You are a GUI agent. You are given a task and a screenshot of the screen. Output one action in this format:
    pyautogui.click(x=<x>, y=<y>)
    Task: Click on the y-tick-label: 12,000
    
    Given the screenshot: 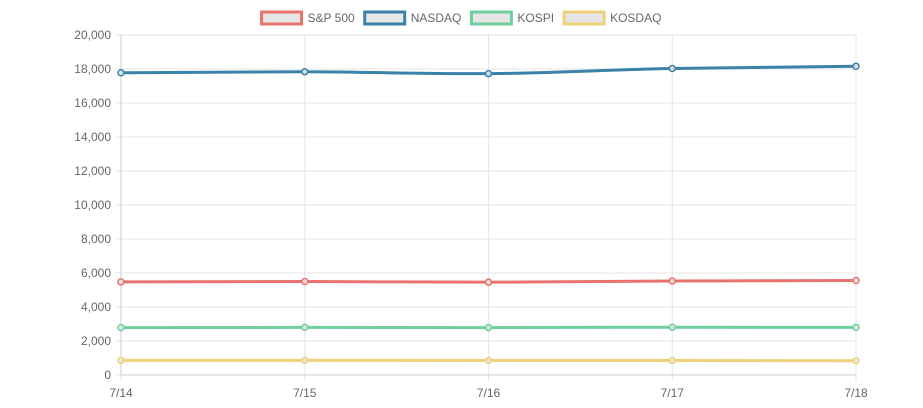 What is the action you would take?
    pyautogui.click(x=92, y=171)
    